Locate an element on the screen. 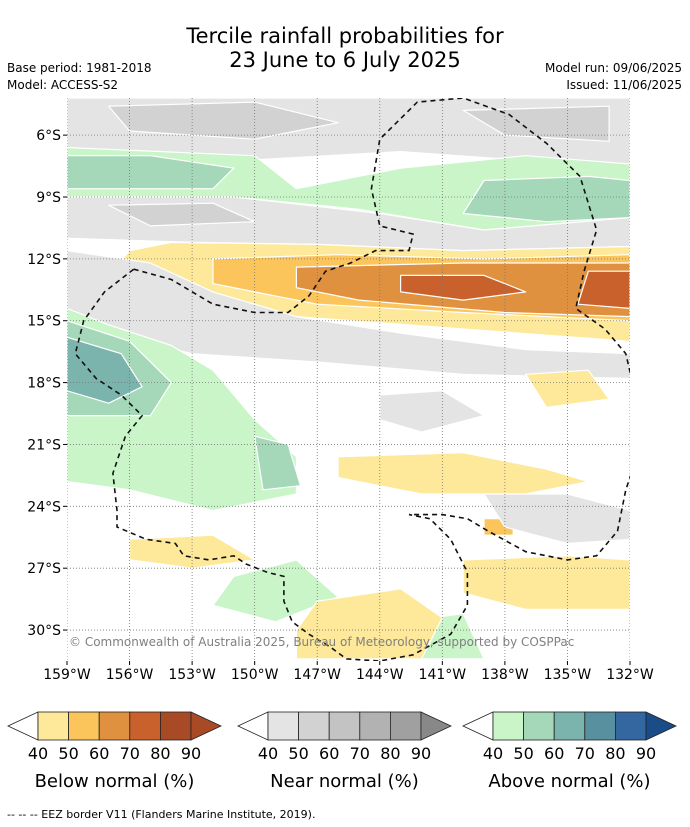 Image resolution: width=690 pixels, height=827 pixels. y-tick-label: 21°S is located at coordinates (44, 445).